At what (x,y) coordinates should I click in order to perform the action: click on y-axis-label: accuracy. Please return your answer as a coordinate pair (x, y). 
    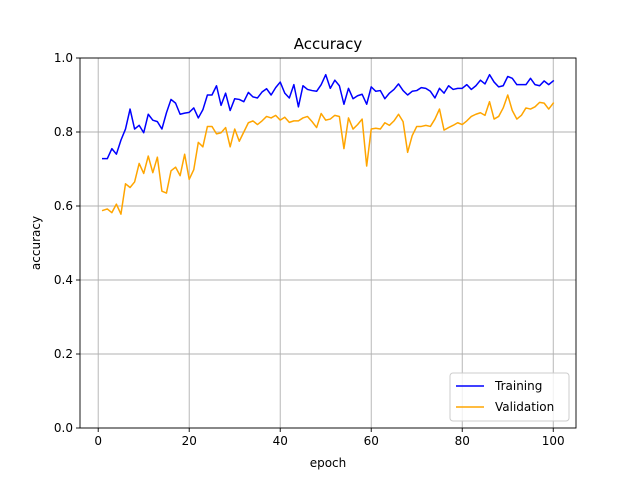
    Looking at the image, I should click on (36, 243).